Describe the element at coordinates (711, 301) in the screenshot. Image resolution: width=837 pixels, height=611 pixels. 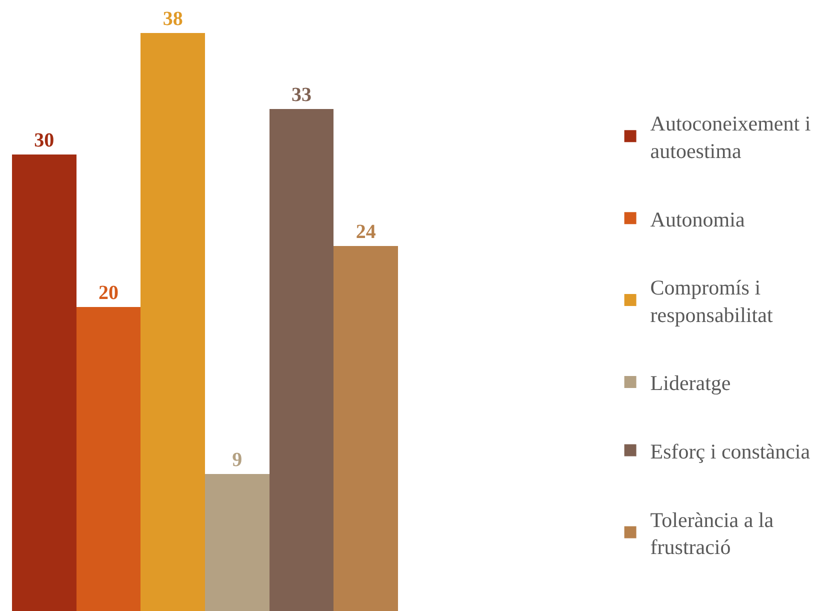
I see `legend-label: Compromís i responsabilitat` at that location.